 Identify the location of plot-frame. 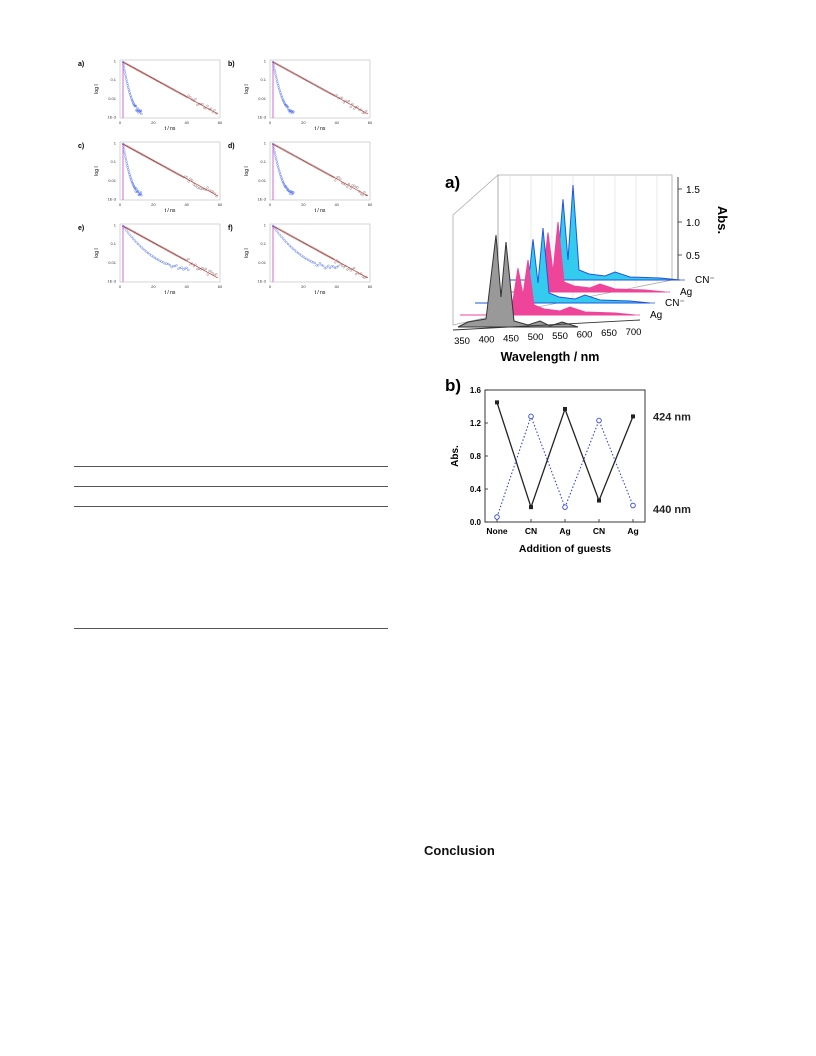
(320, 253).